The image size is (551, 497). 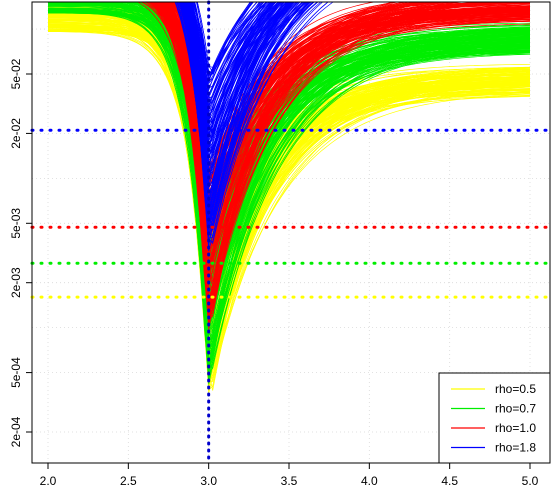 What do you see at coordinates (48, 481) in the screenshot?
I see `x-tick-label: 2.0` at bounding box center [48, 481].